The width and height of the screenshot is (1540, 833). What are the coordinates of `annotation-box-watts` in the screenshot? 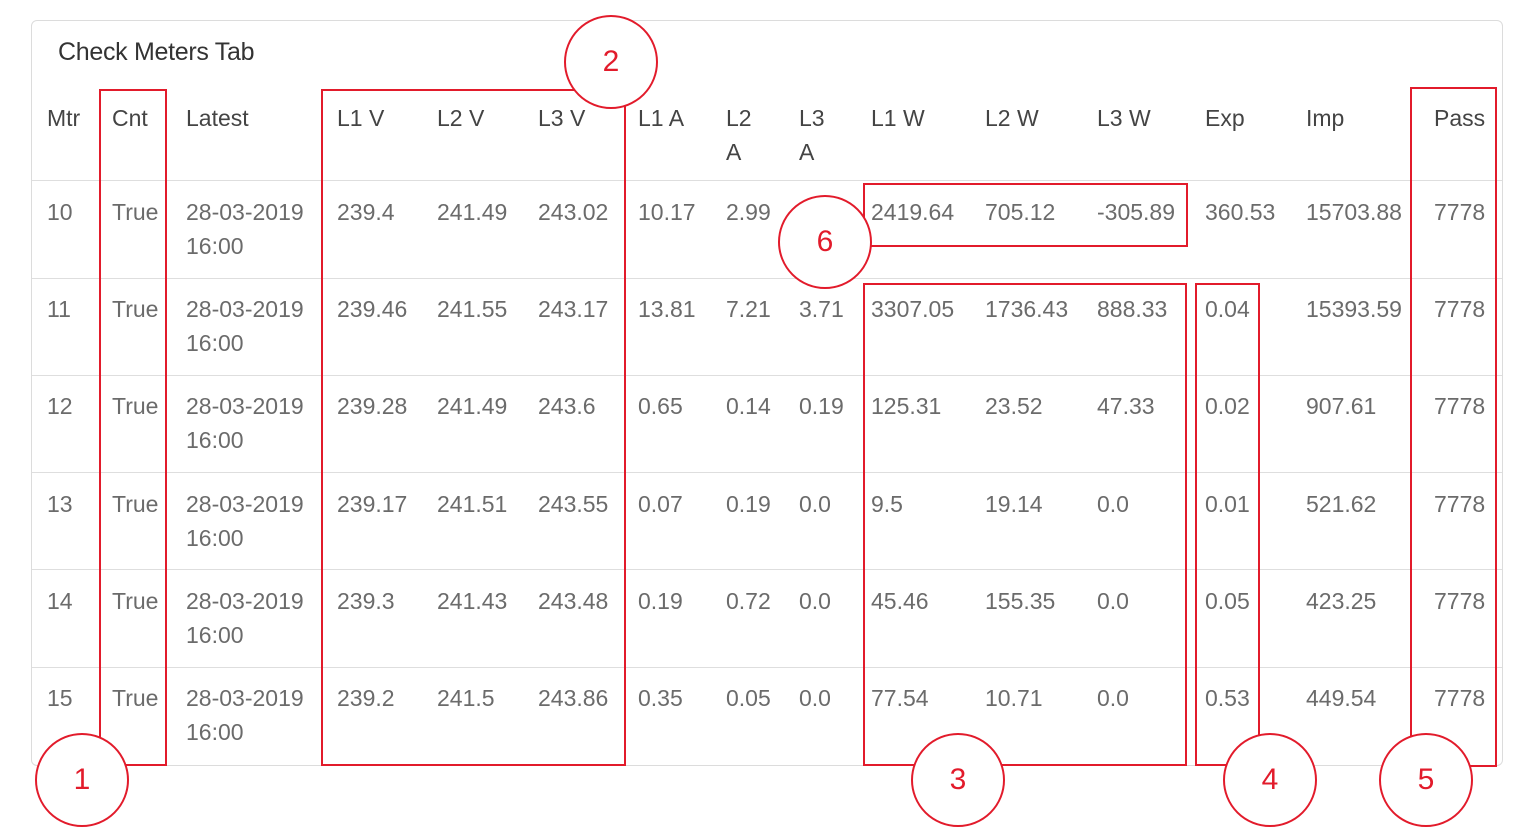 It's located at (1025, 524).